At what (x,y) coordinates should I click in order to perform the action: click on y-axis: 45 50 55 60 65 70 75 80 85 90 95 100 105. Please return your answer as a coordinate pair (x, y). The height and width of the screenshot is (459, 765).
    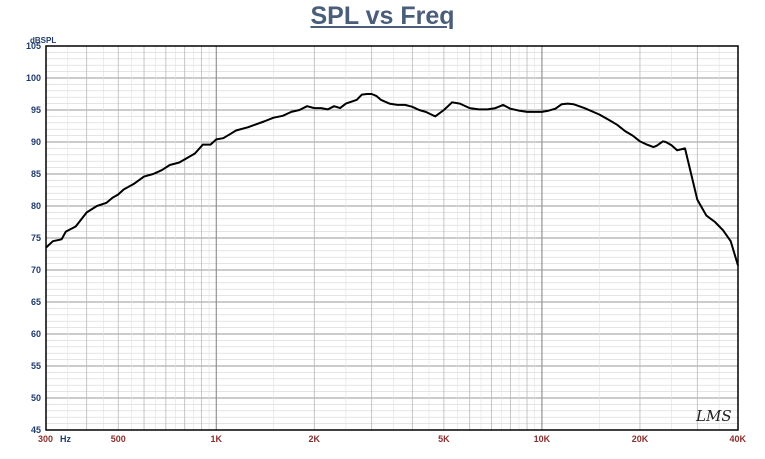
    Looking at the image, I should click on (33, 238).